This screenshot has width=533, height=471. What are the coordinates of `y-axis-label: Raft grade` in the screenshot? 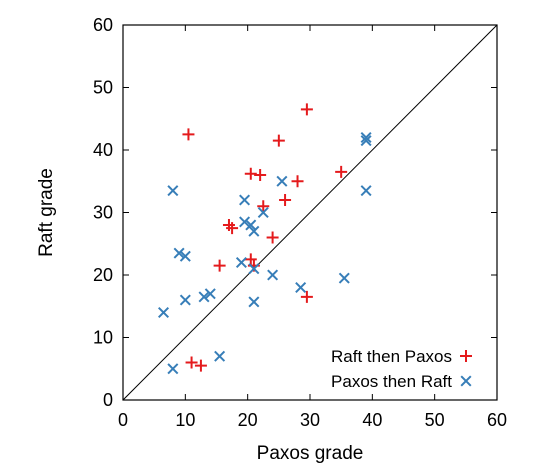 It's located at (46, 212).